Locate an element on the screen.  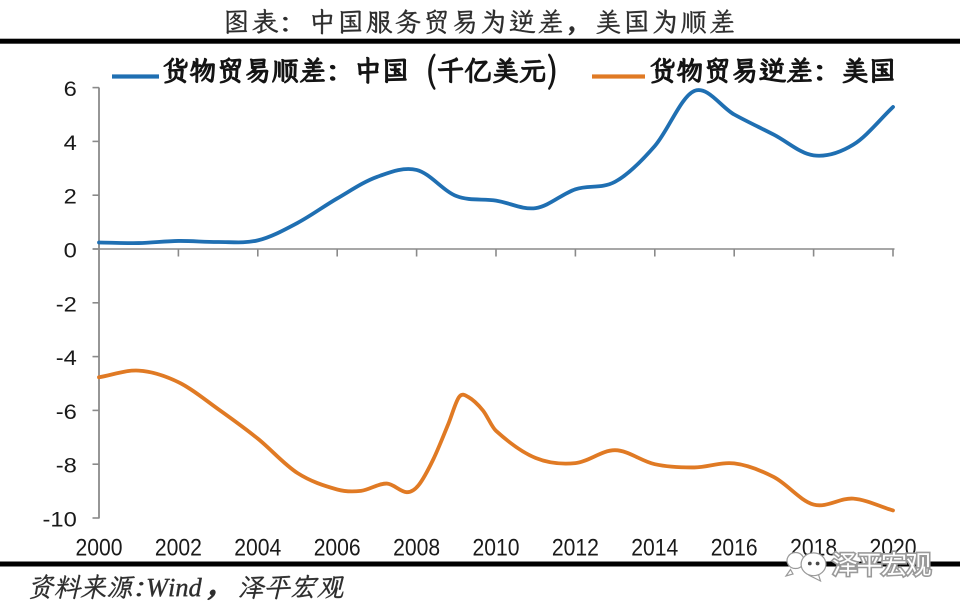
svg-text: 2016 is located at coordinates (734, 548).